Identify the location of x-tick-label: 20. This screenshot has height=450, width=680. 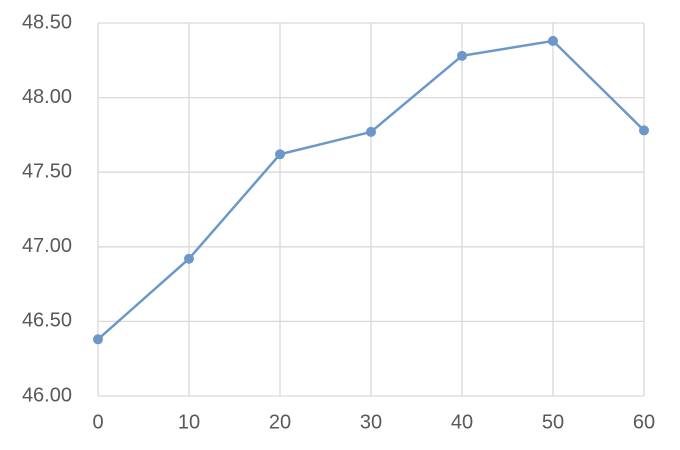
(280, 422).